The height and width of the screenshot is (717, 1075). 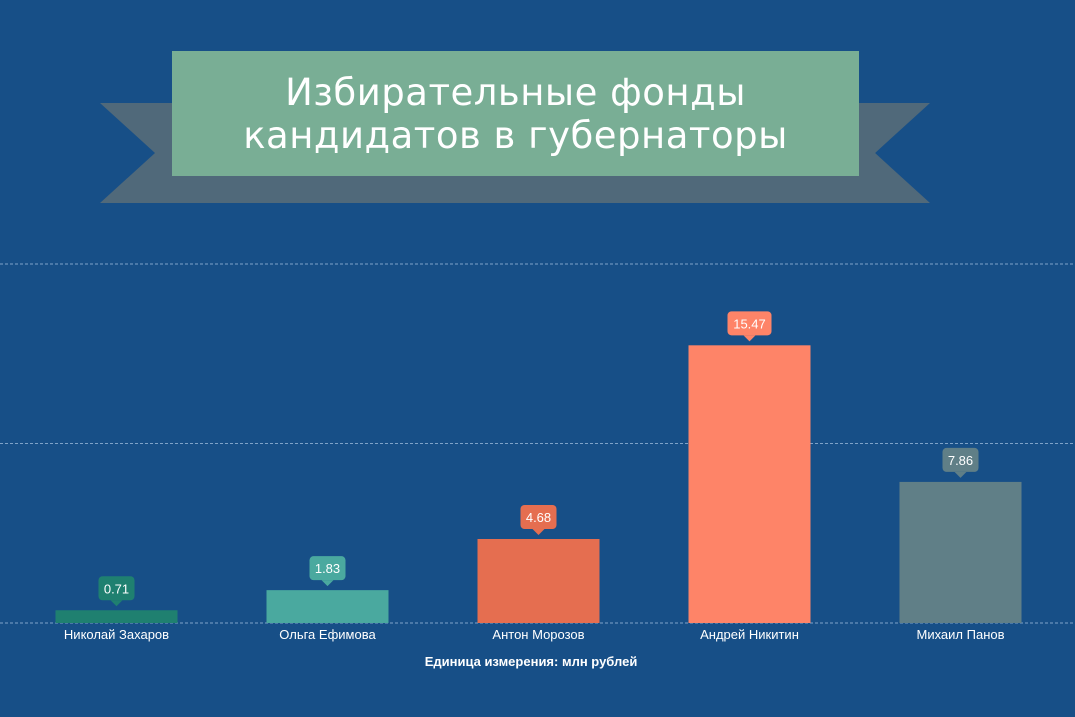 I want to click on value-label: 4.68, so click(x=538, y=517).